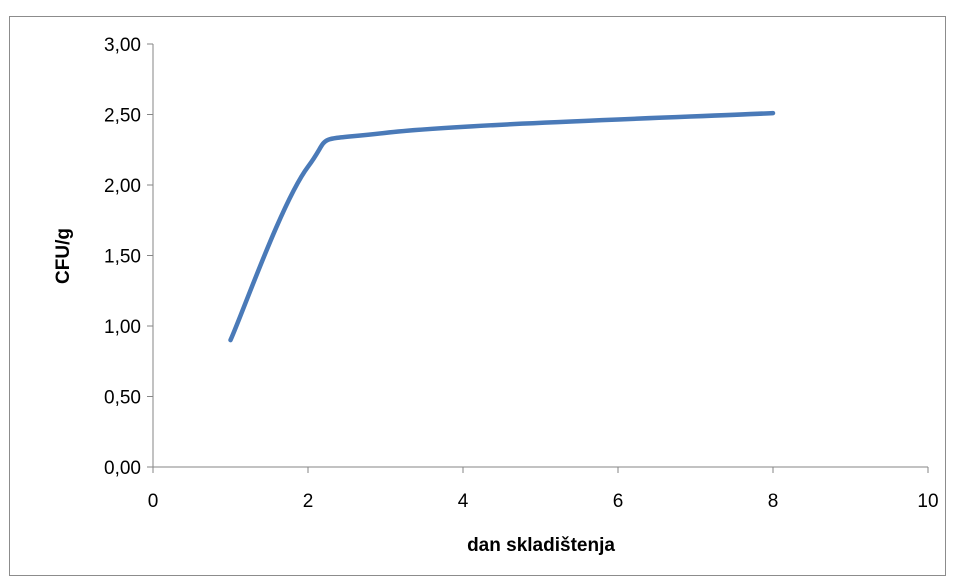  I want to click on y-tick-label: 0,00, so click(122, 468).